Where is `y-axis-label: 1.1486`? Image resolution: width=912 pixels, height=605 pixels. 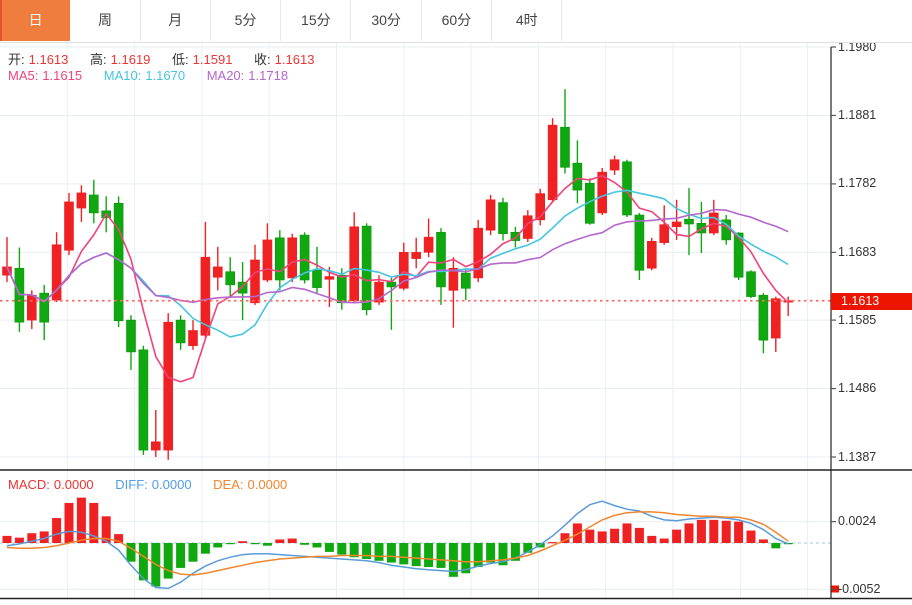 y-axis-label: 1.1486 is located at coordinates (857, 388).